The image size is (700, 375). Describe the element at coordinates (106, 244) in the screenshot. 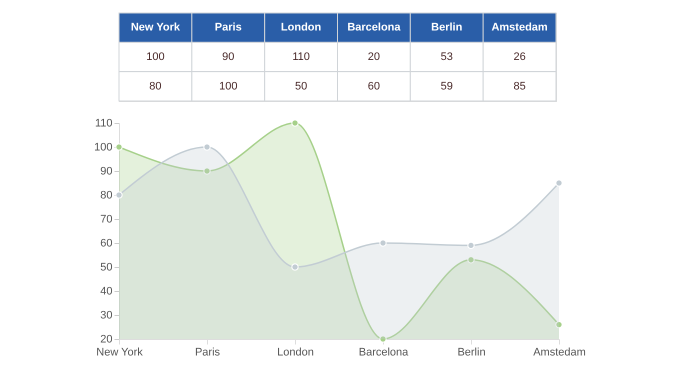

I see `y-tick-label: 60` at that location.